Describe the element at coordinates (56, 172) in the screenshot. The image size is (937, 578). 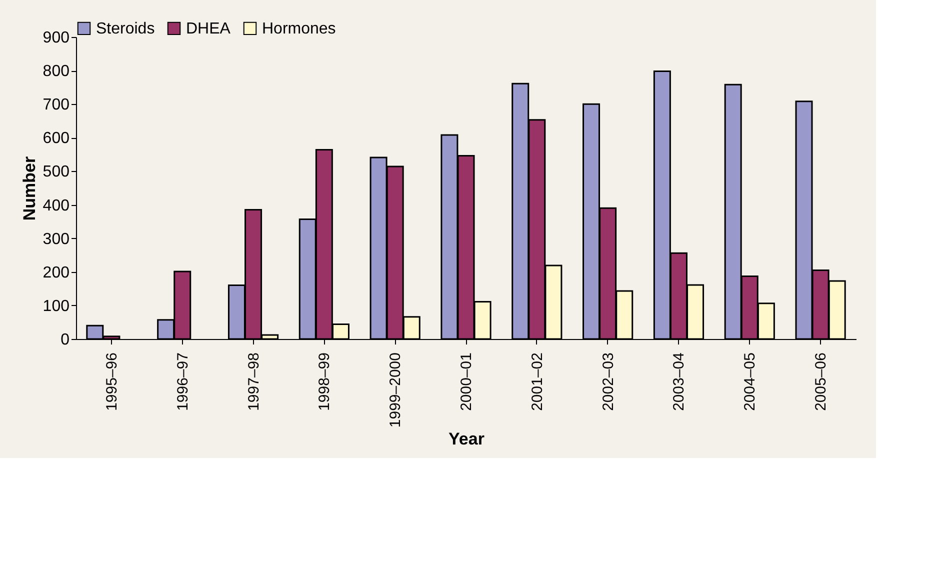
I see `y-tick-label: 500` at that location.